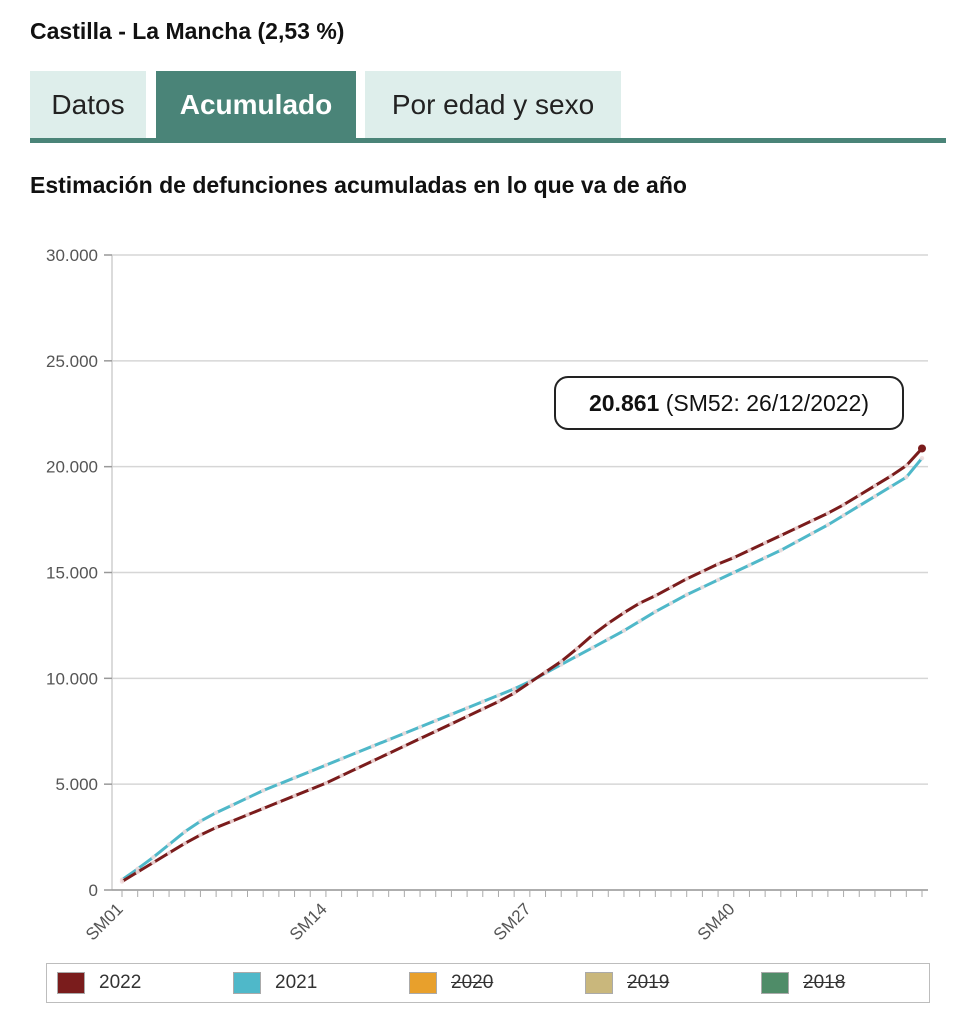  I want to click on highlighted-point, so click(922, 448).